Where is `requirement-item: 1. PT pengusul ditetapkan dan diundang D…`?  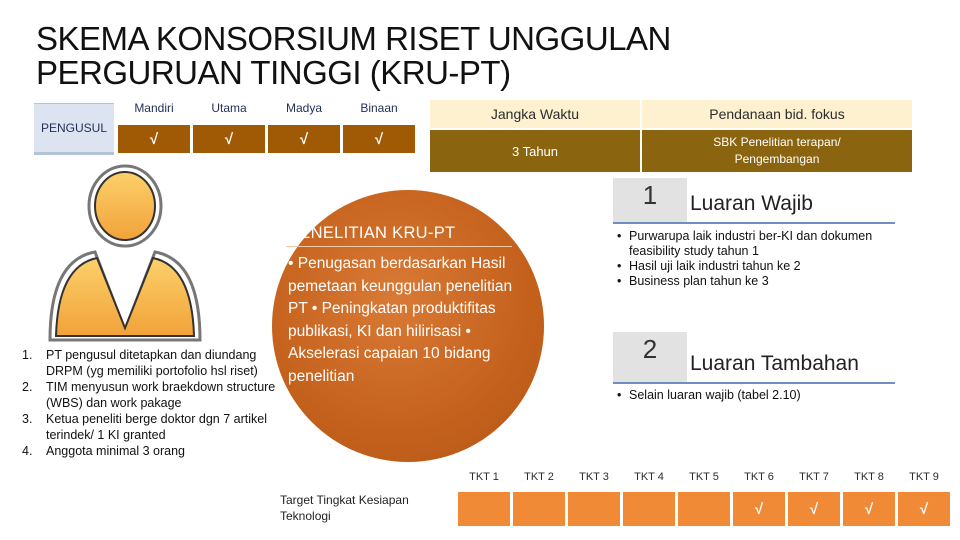
requirement-item: 1. PT pengusul ditetapkan dan diundang D… is located at coordinates (149, 363).